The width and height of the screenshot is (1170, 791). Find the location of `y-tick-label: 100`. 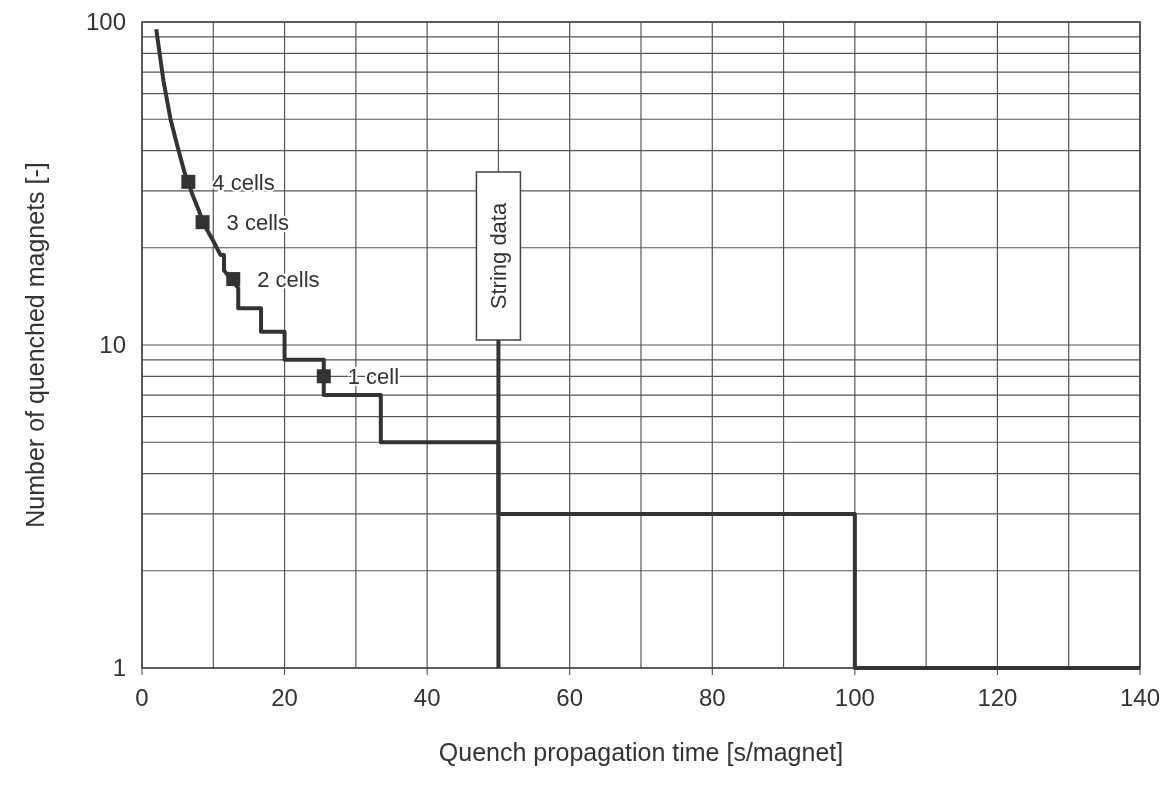

y-tick-label: 100 is located at coordinates (105, 21).